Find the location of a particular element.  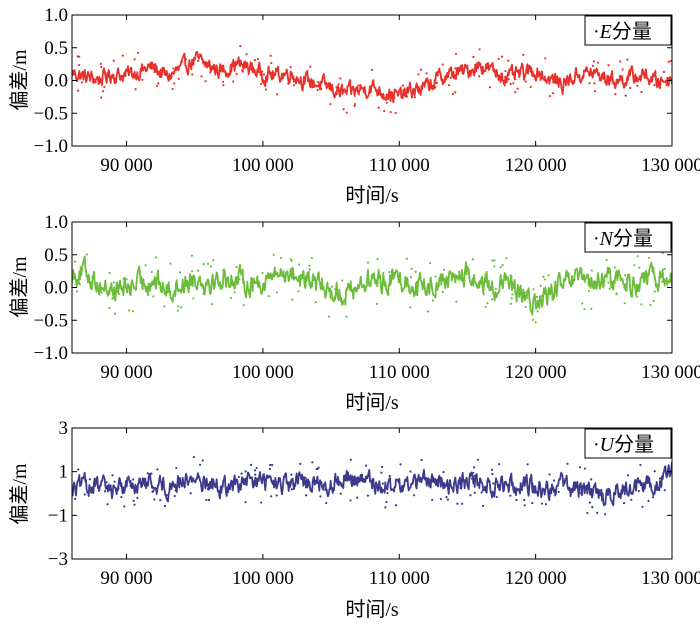

legend-box is located at coordinates (628, 443).